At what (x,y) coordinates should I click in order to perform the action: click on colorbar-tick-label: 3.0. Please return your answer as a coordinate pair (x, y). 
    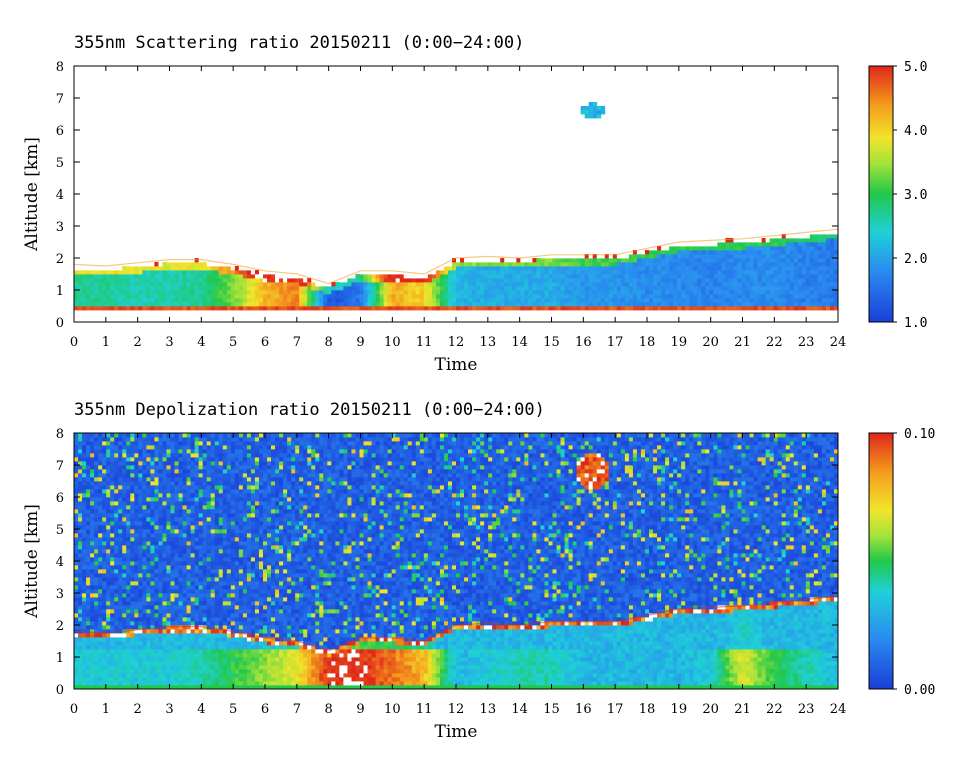
    Looking at the image, I should click on (915, 195).